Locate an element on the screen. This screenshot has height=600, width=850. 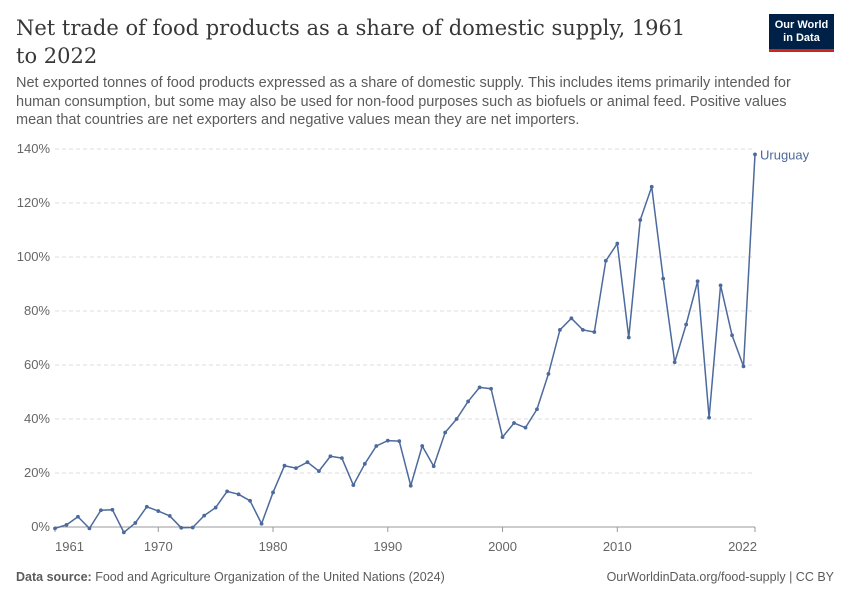
data-point-1998 is located at coordinates (479, 387).